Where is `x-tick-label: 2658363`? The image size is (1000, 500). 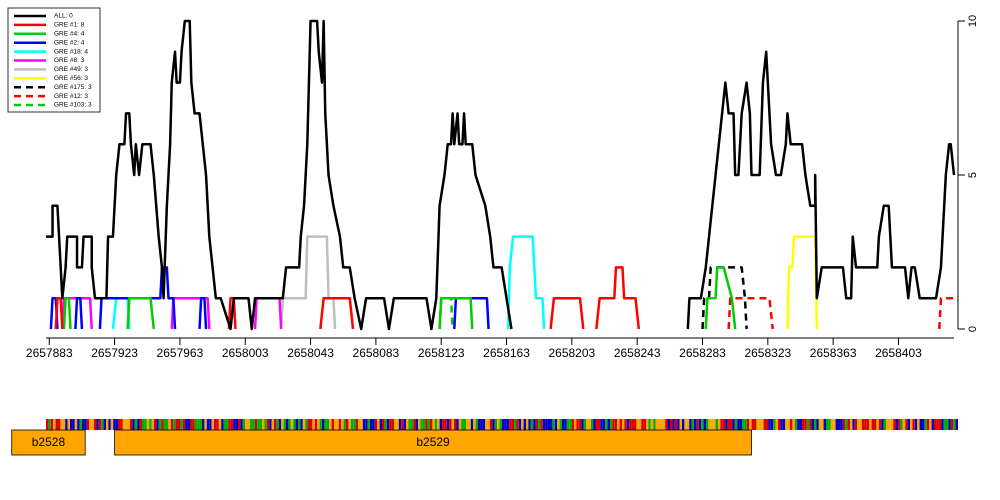
x-tick-label: 2658363 is located at coordinates (833, 353).